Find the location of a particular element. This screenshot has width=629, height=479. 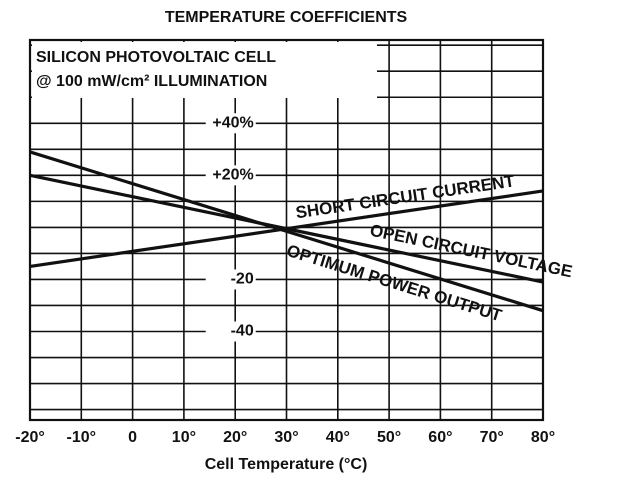

x-tick-label: 30° is located at coordinates (286, 437).